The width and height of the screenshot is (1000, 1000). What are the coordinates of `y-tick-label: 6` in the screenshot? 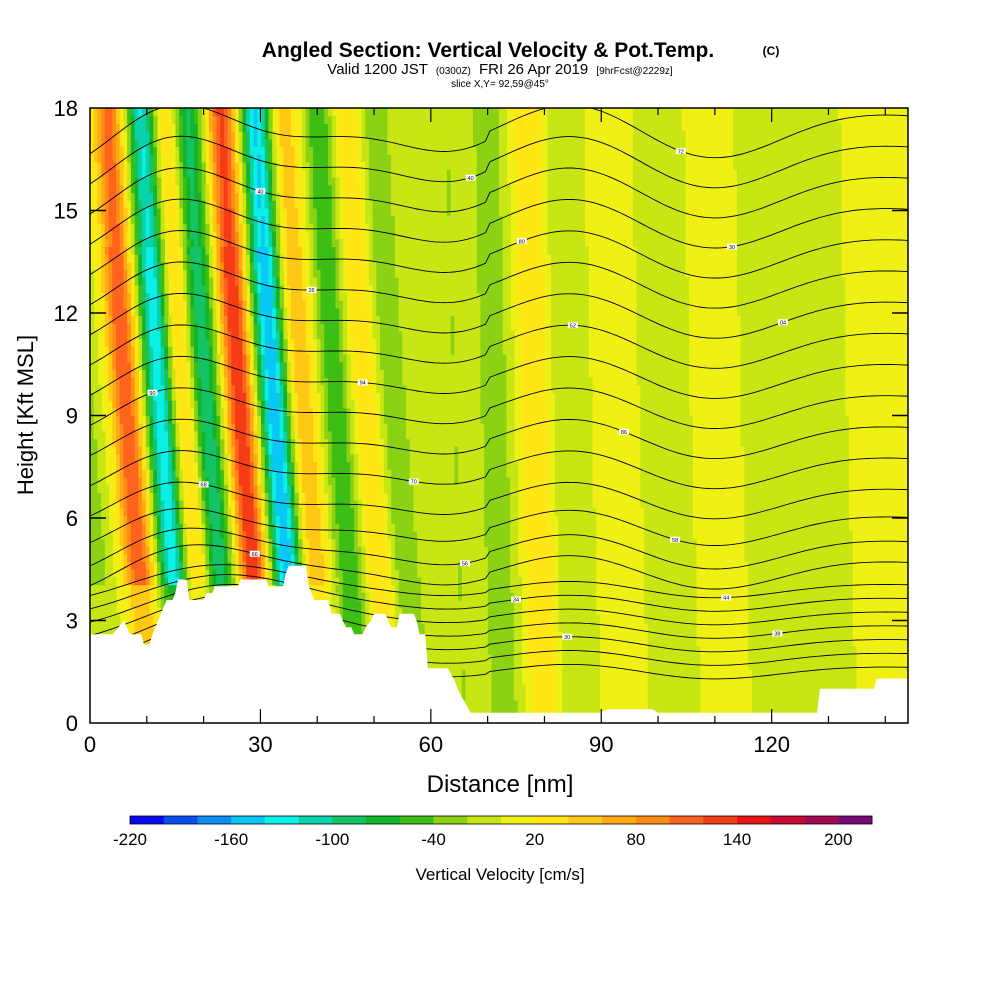 It's located at (72, 518).